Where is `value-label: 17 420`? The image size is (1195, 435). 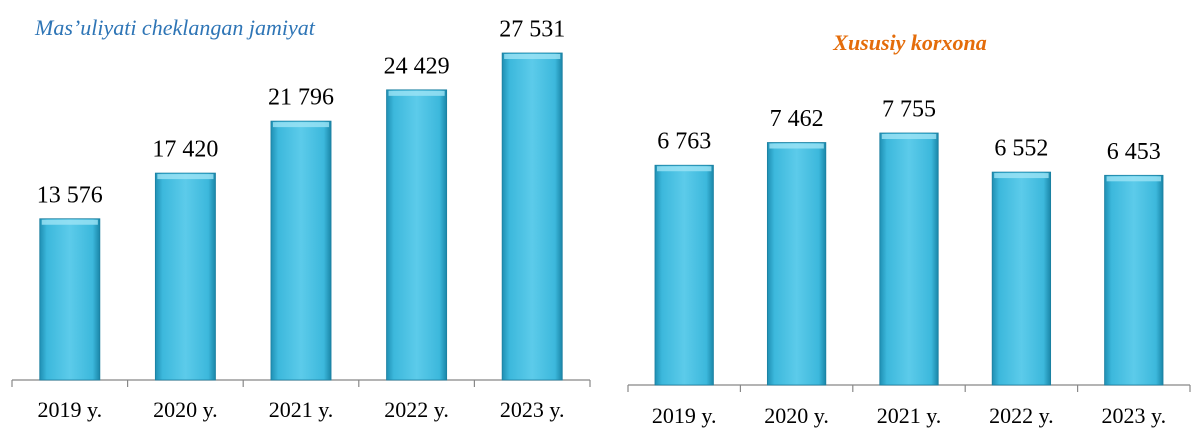
value-label: 17 420 is located at coordinates (185, 150).